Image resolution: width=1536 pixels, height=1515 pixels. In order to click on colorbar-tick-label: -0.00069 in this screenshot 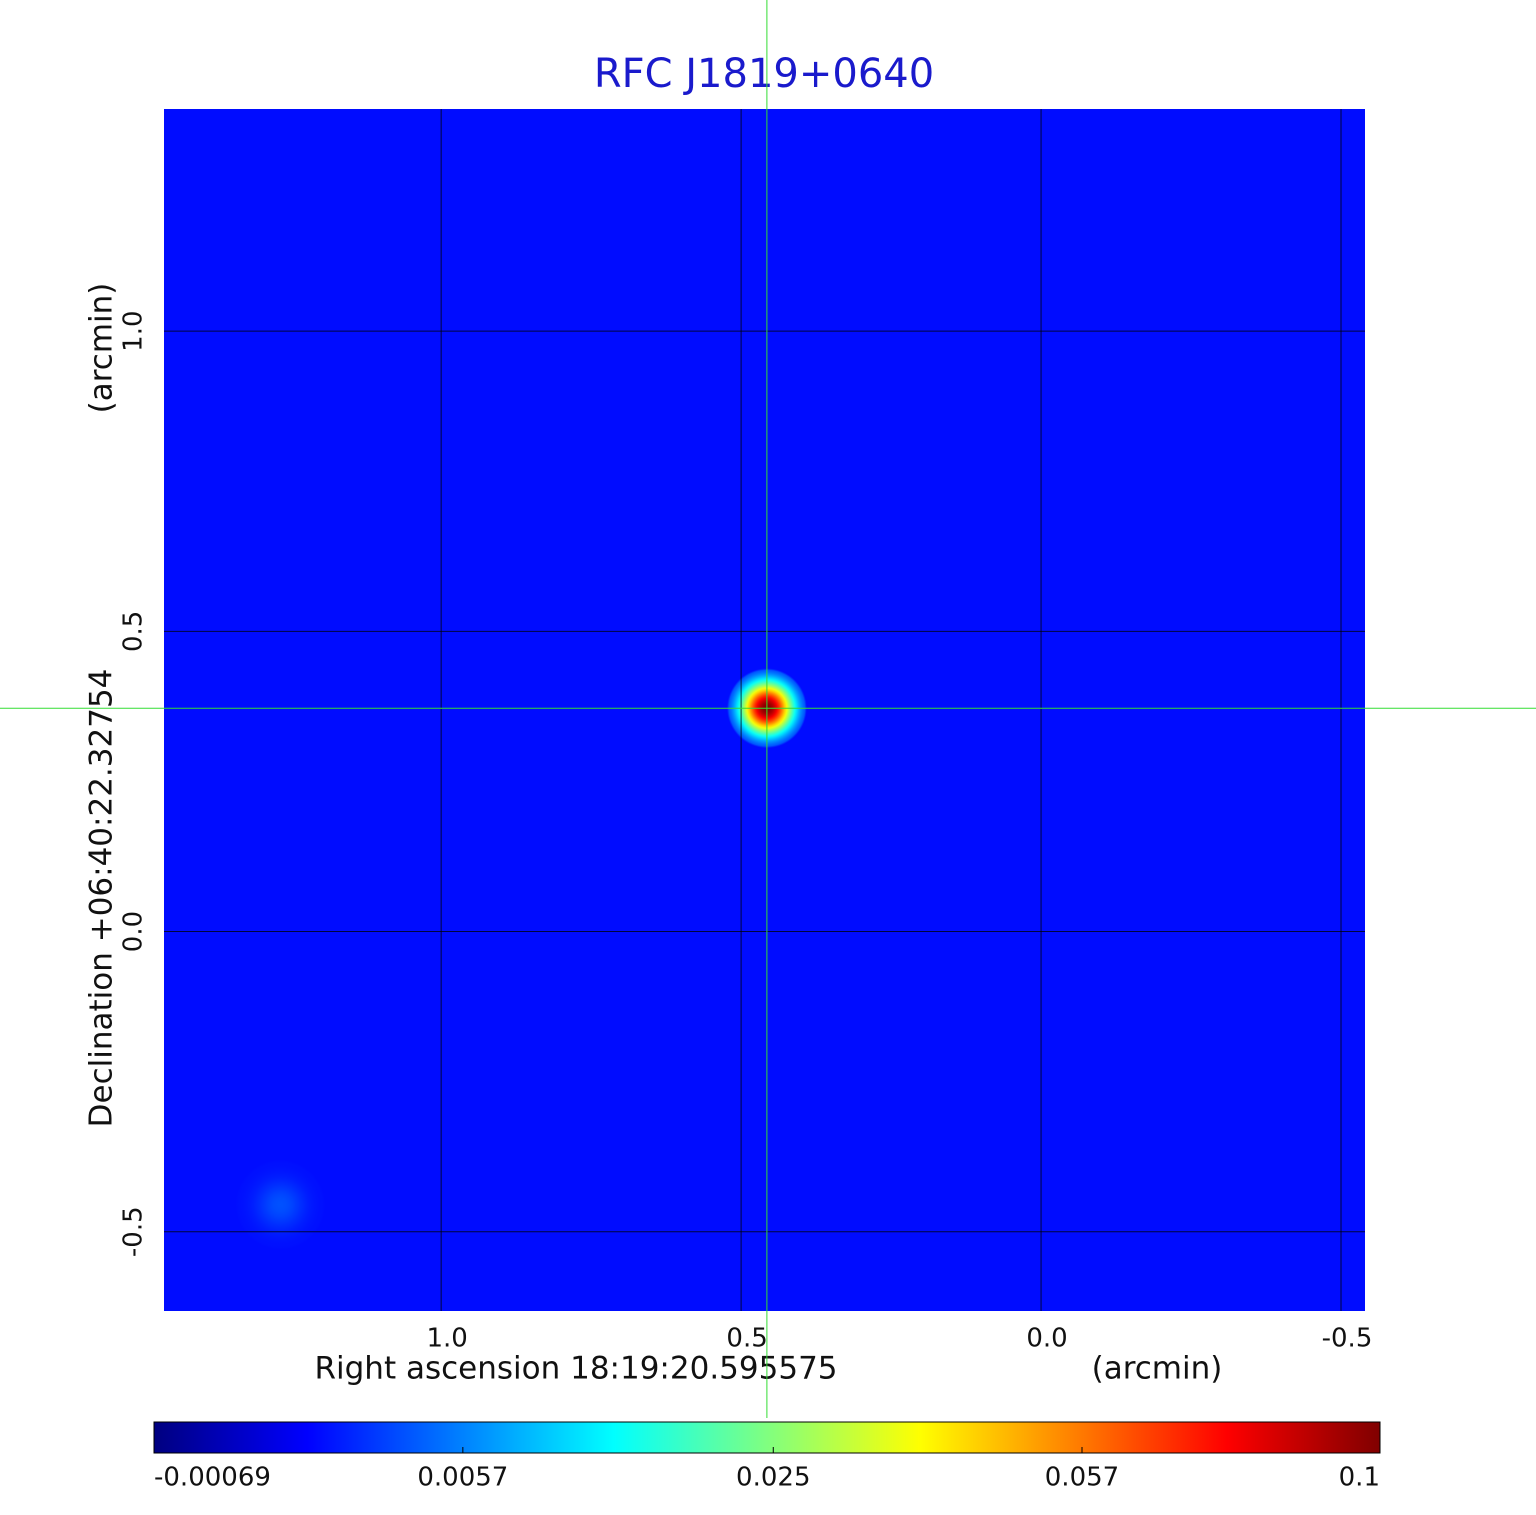, I will do `click(212, 1478)`.